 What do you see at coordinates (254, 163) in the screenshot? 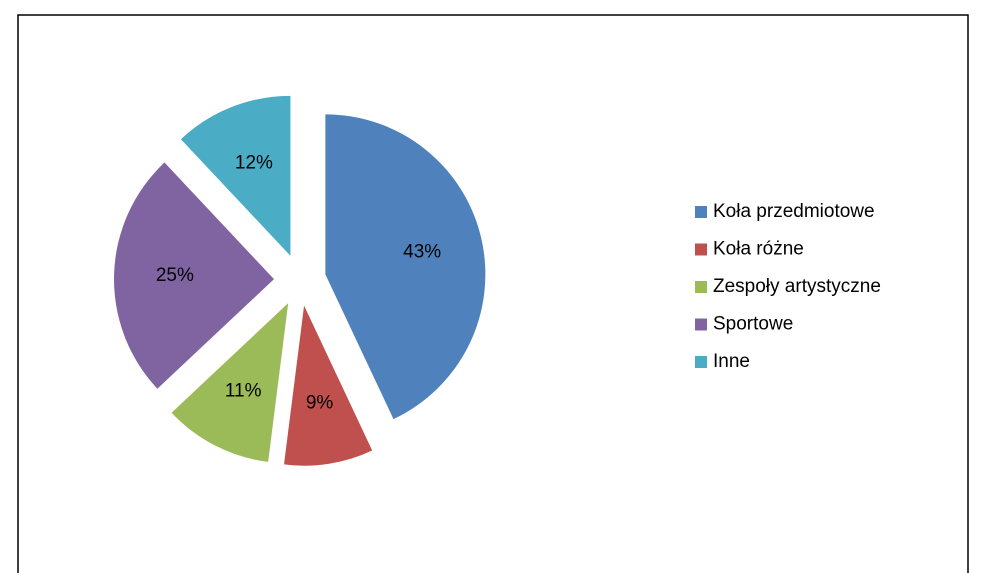
I see `data-label: 12%` at bounding box center [254, 163].